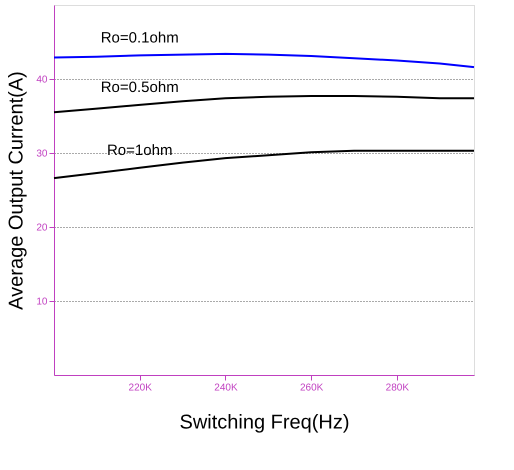  I want to click on x-tick-label: 240K, so click(226, 388).